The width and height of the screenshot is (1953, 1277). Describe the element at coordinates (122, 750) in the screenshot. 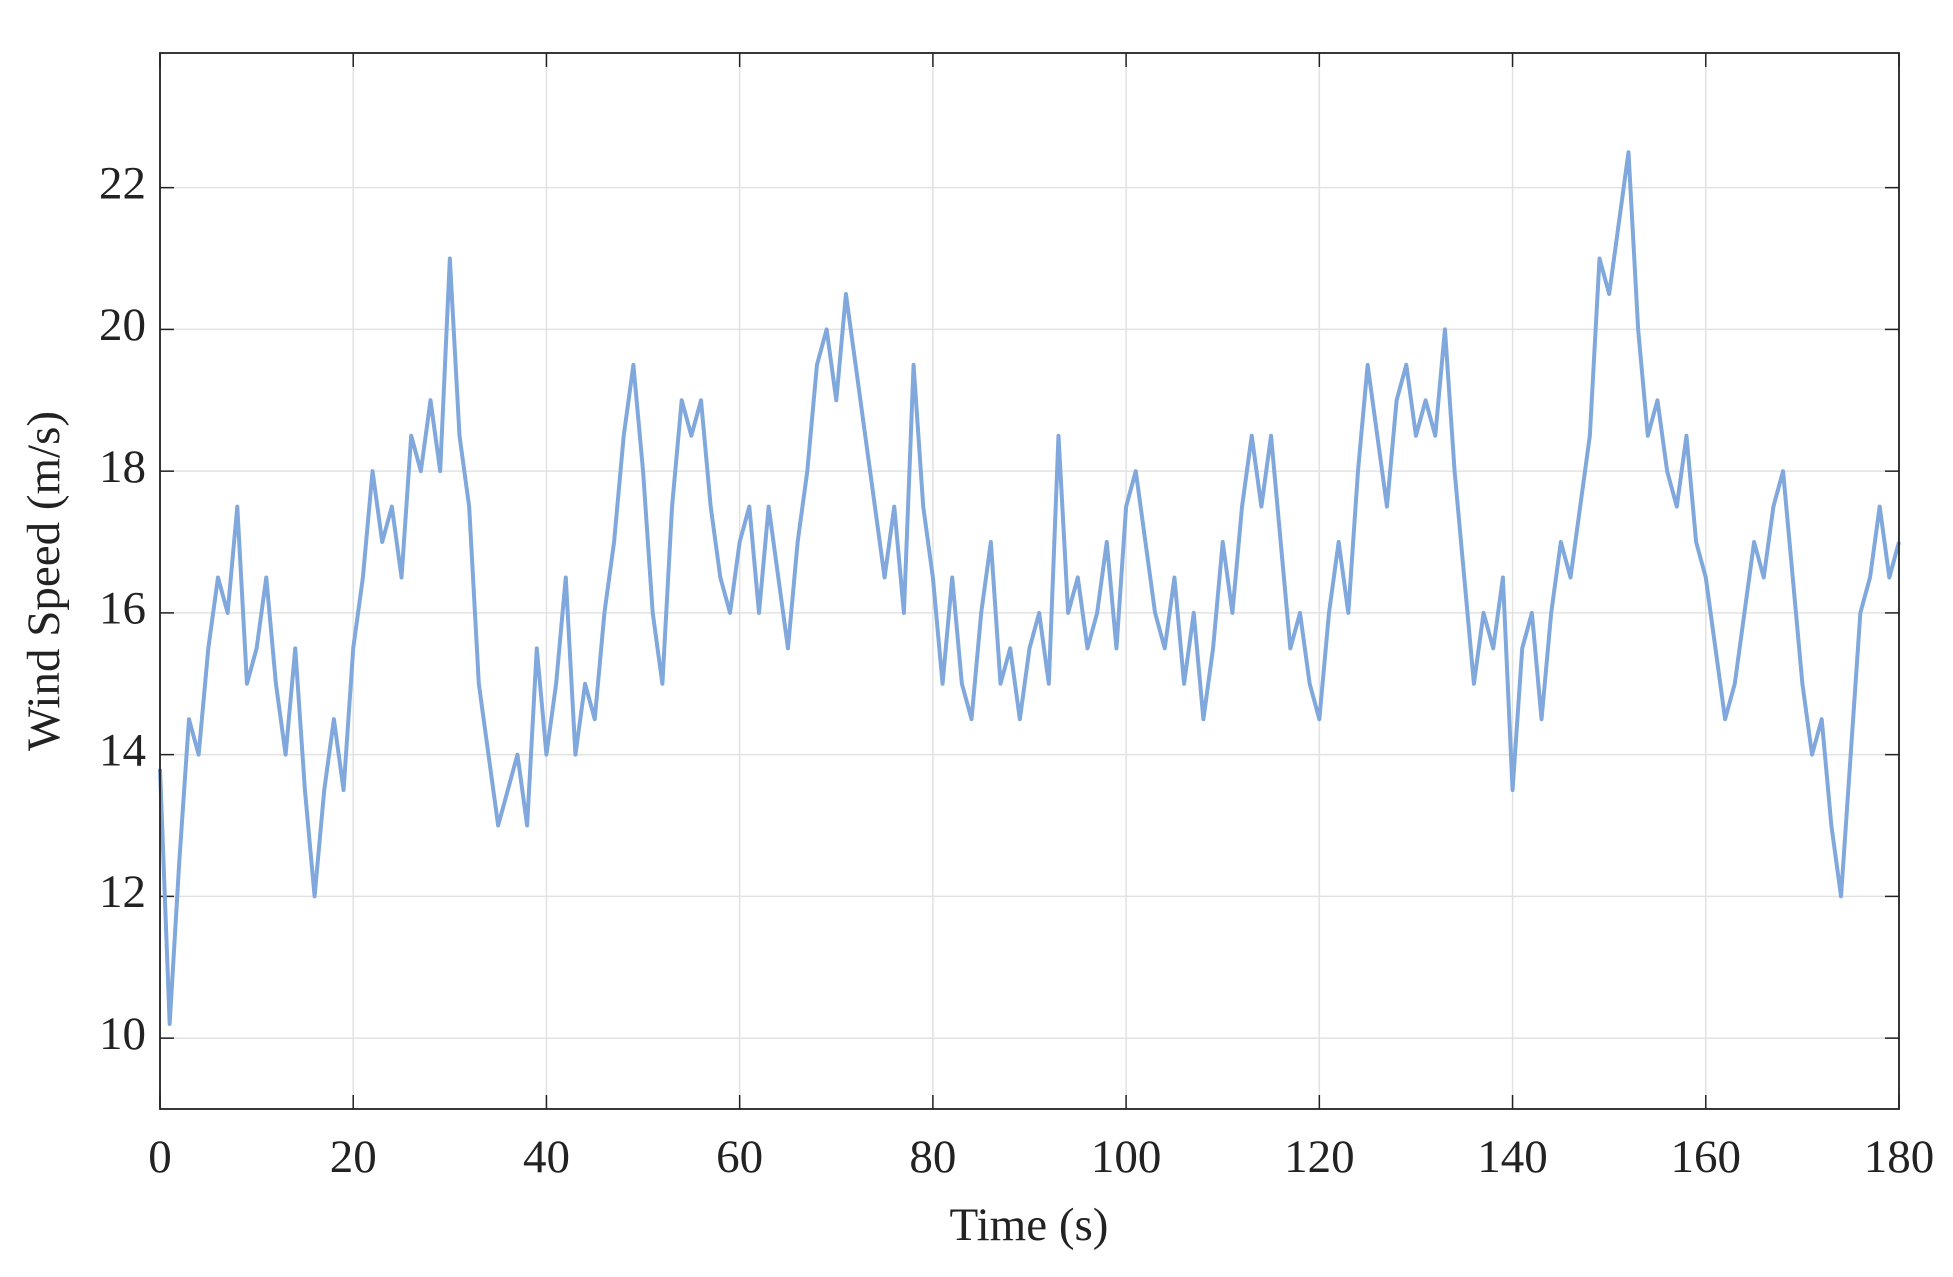

I see `y-tick-label: 14` at that location.